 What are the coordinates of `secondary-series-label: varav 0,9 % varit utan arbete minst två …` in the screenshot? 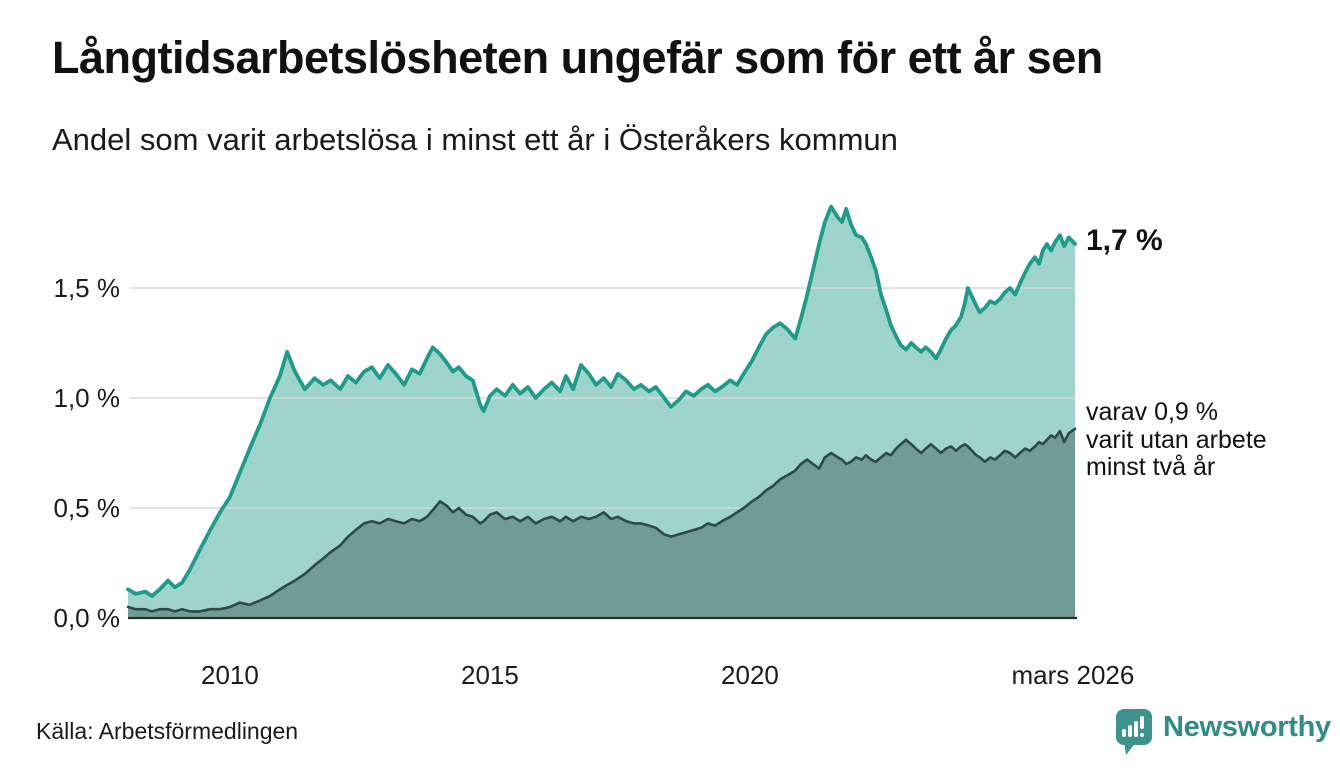 It's located at (1176, 439).